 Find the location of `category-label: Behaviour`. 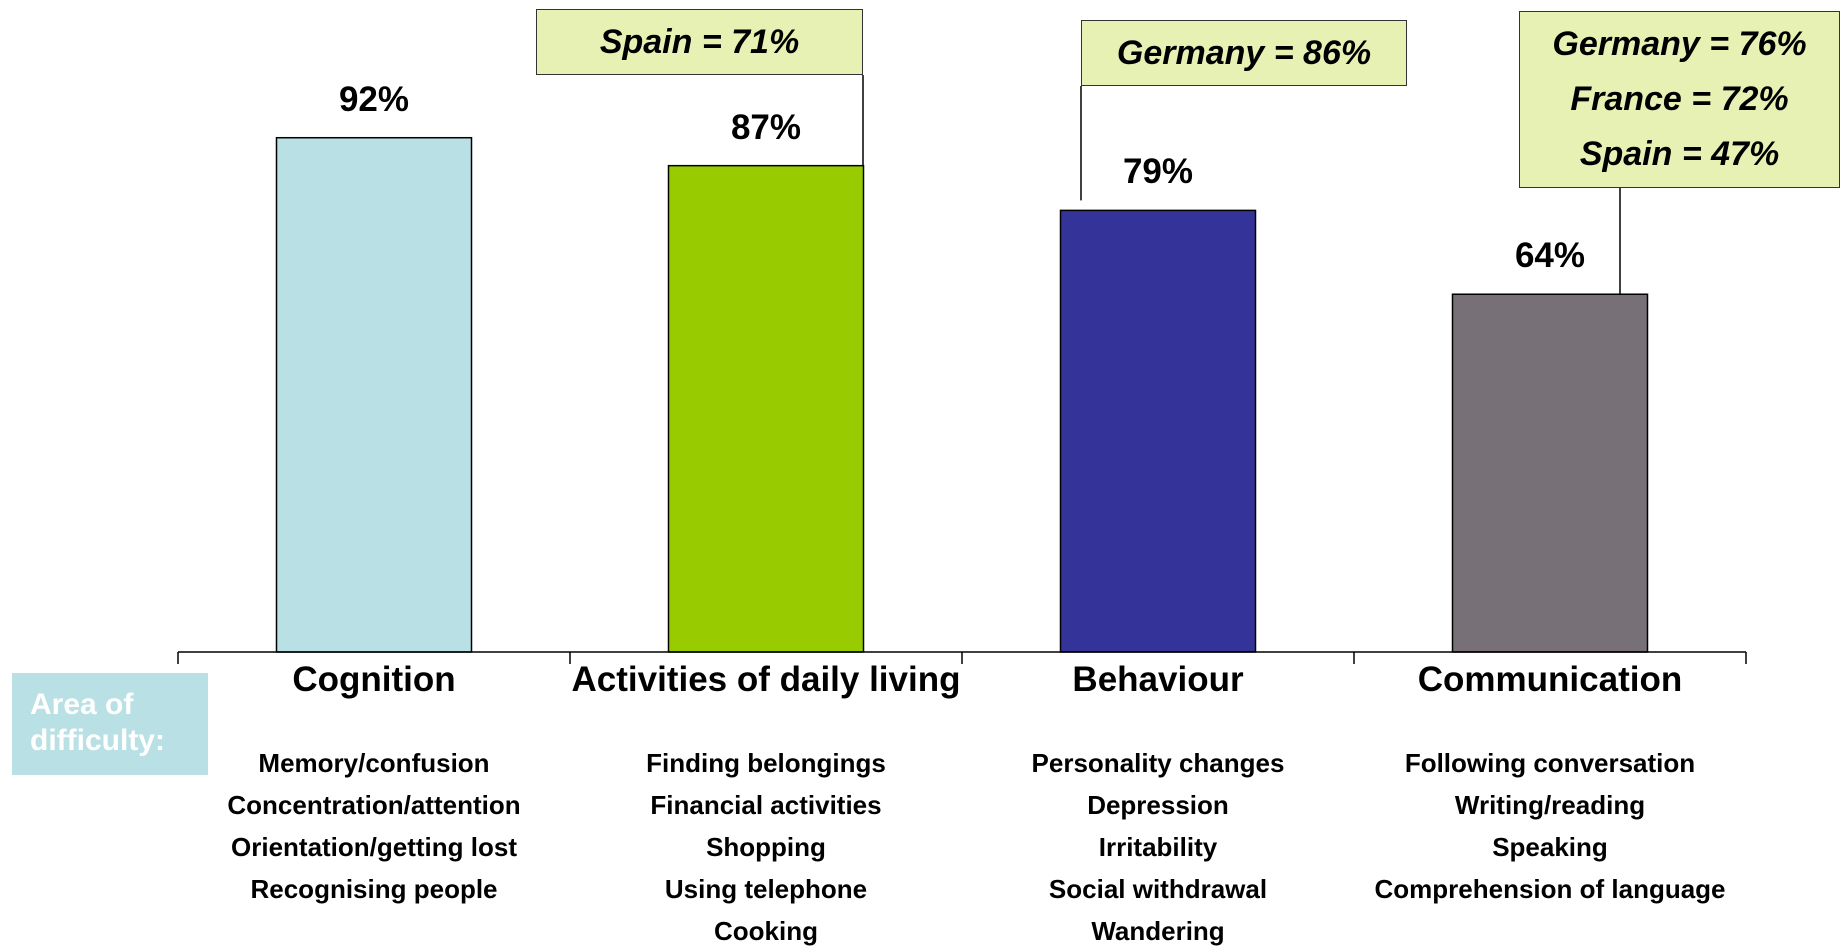

category-label: Behaviour is located at coordinates (1158, 679).